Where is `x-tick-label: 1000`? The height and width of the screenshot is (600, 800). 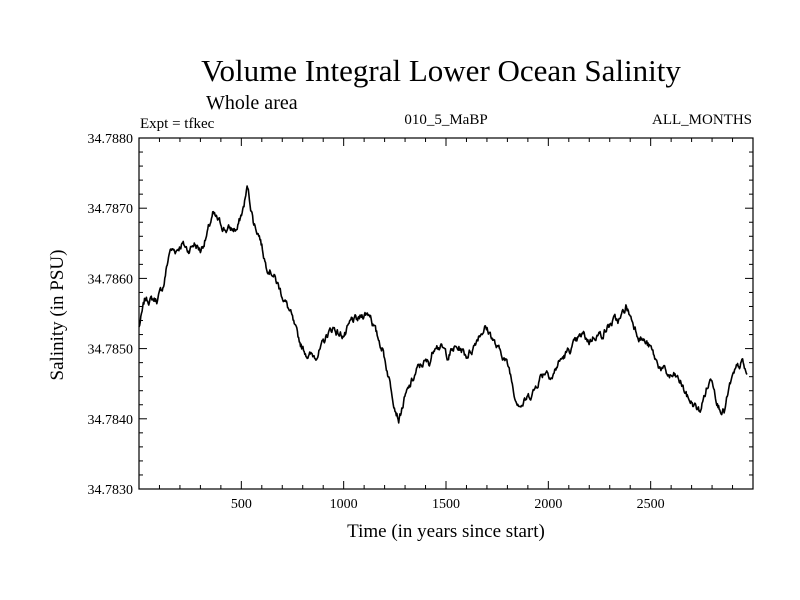
x-tick-label: 1000 is located at coordinates (344, 504).